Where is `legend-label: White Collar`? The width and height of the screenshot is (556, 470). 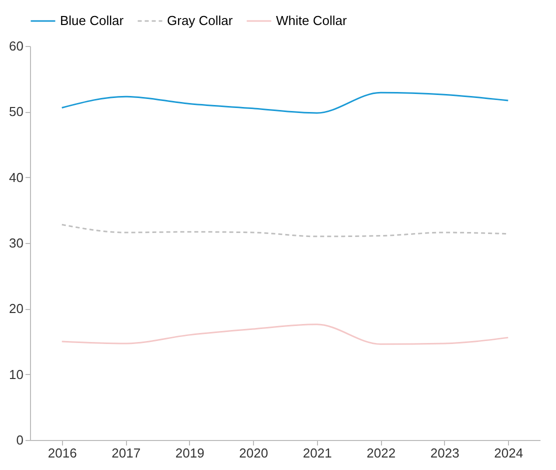
legend-label: White Collar is located at coordinates (312, 20).